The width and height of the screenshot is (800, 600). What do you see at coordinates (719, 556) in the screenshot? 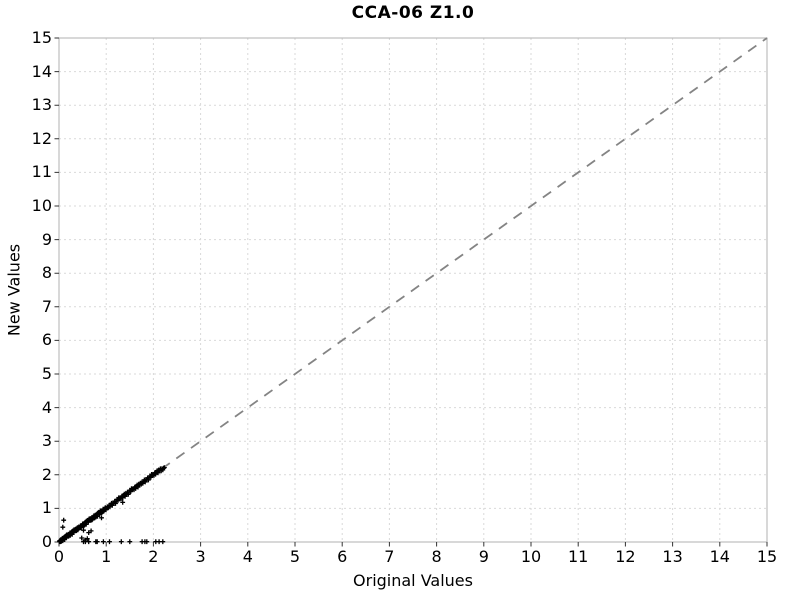
I see `x-tick-label: 14` at bounding box center [719, 556].